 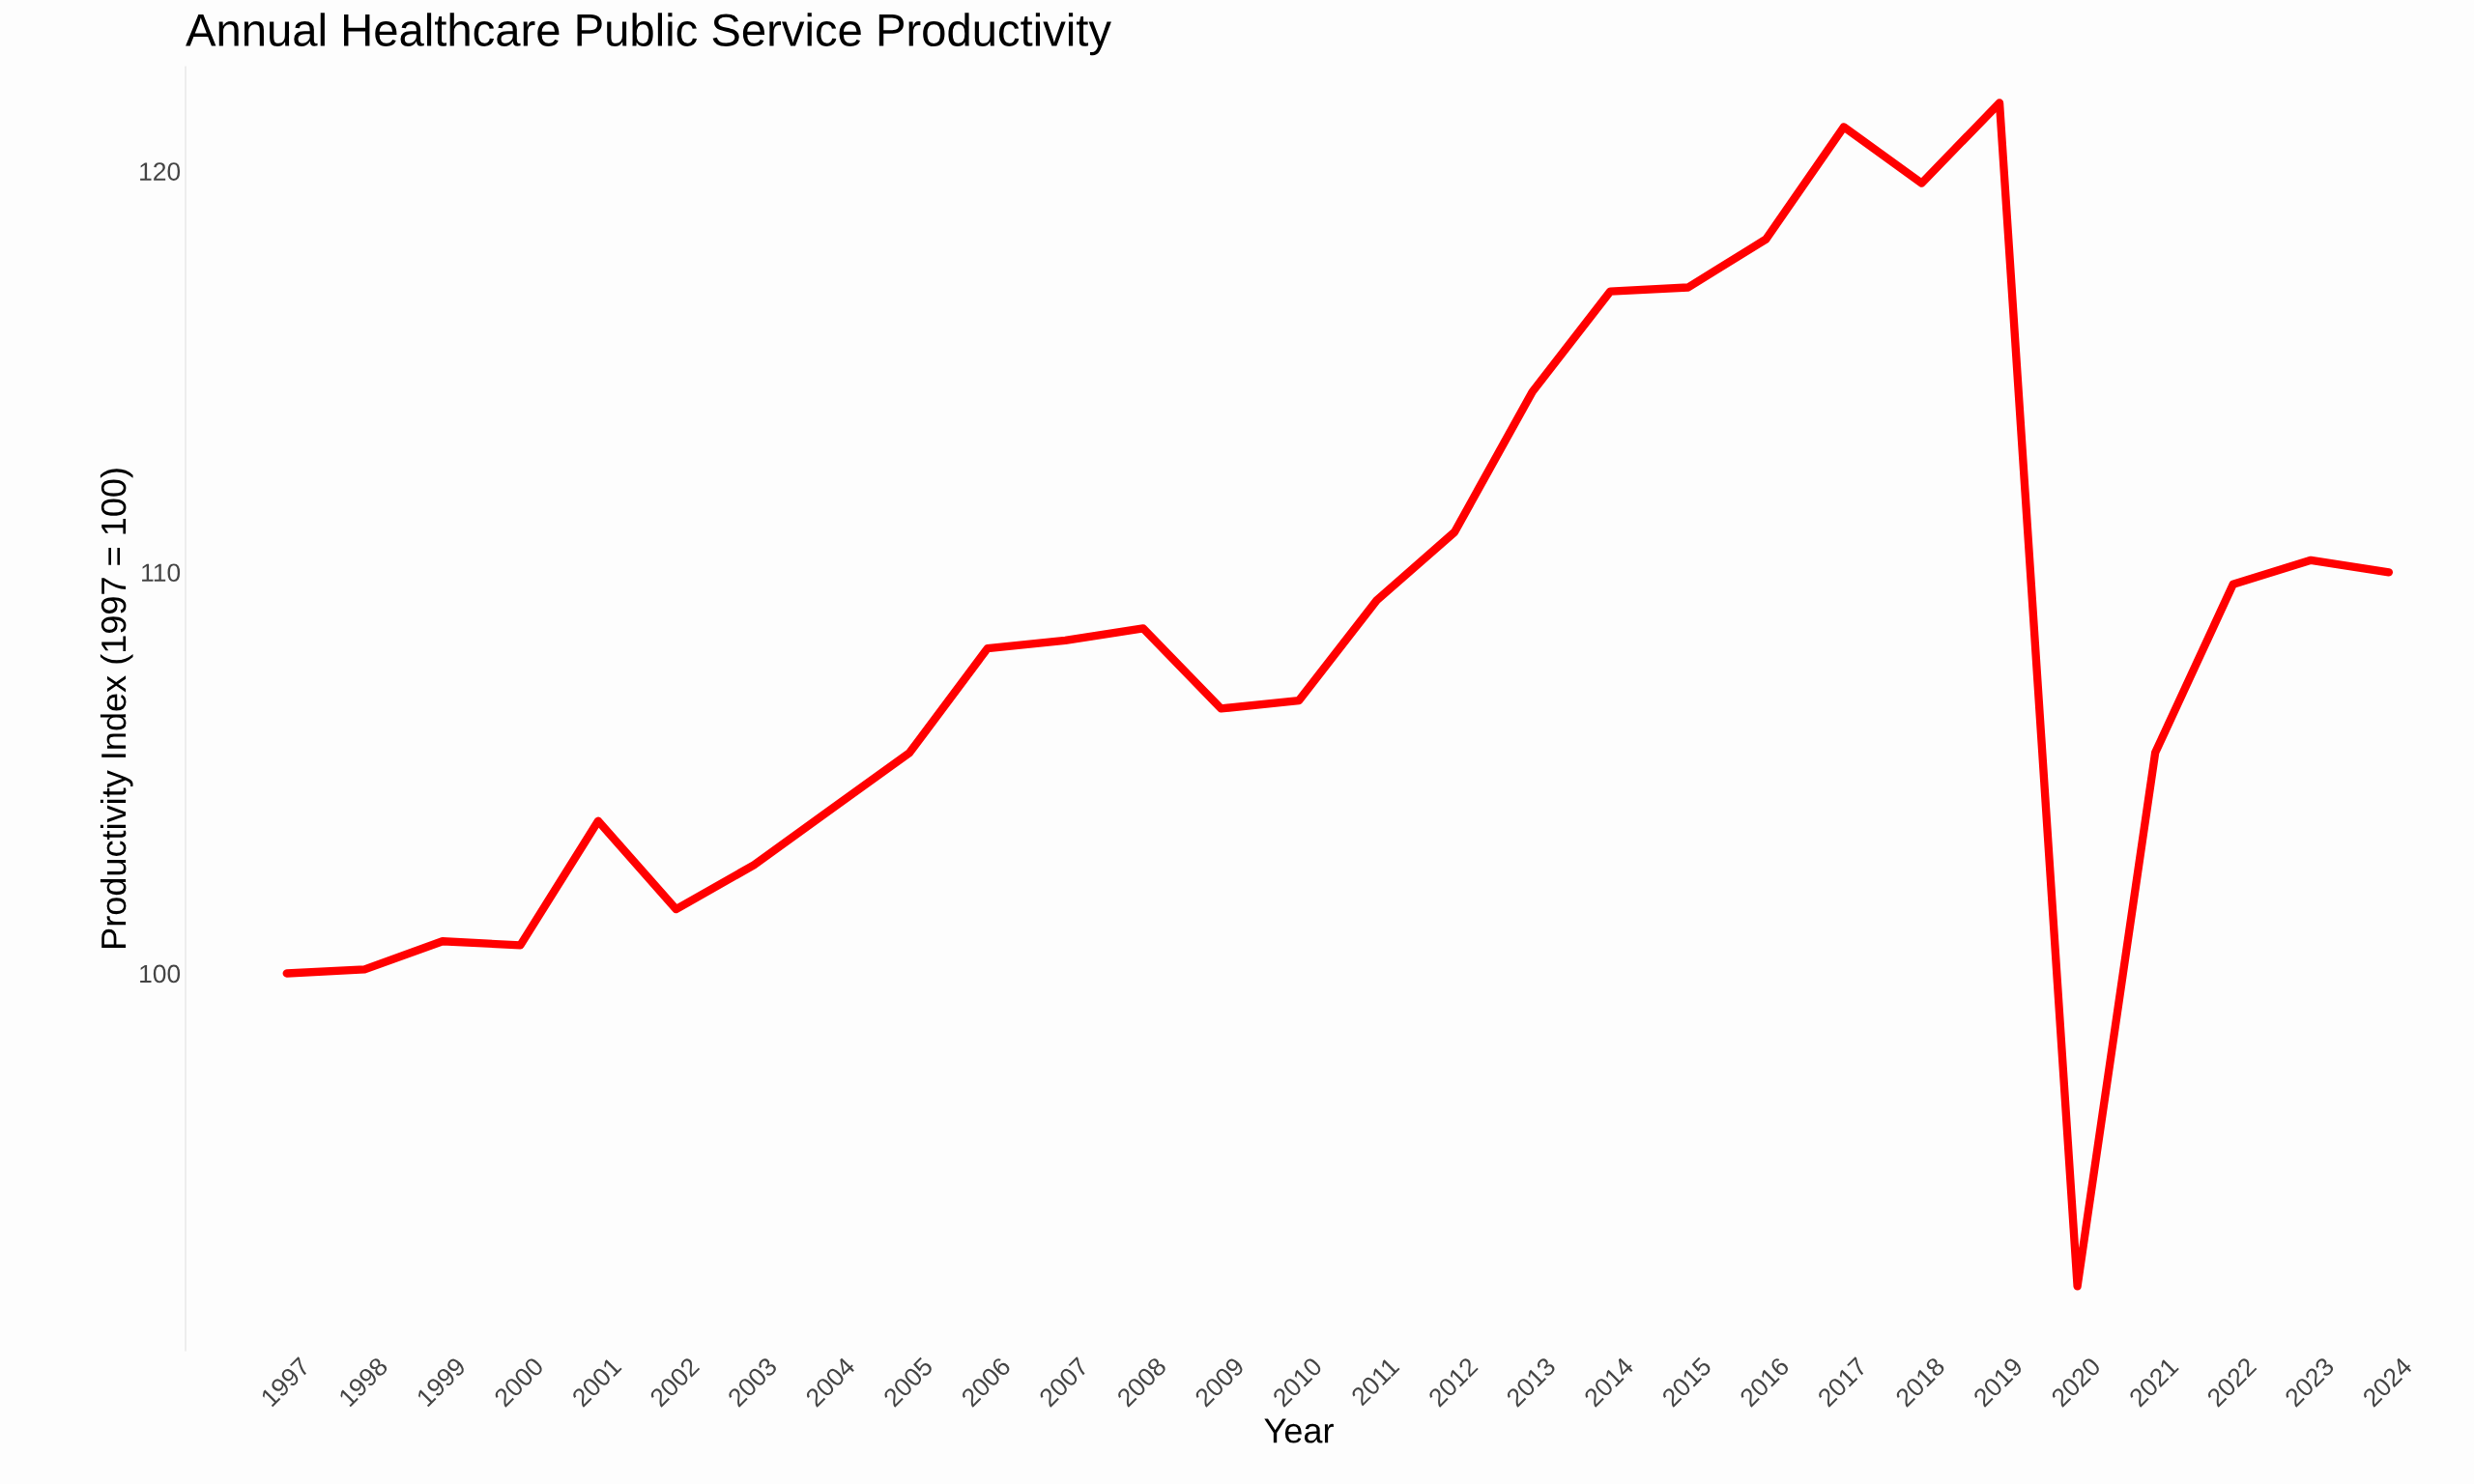 I want to click on y-tick-label: 120, so click(x=161, y=171).